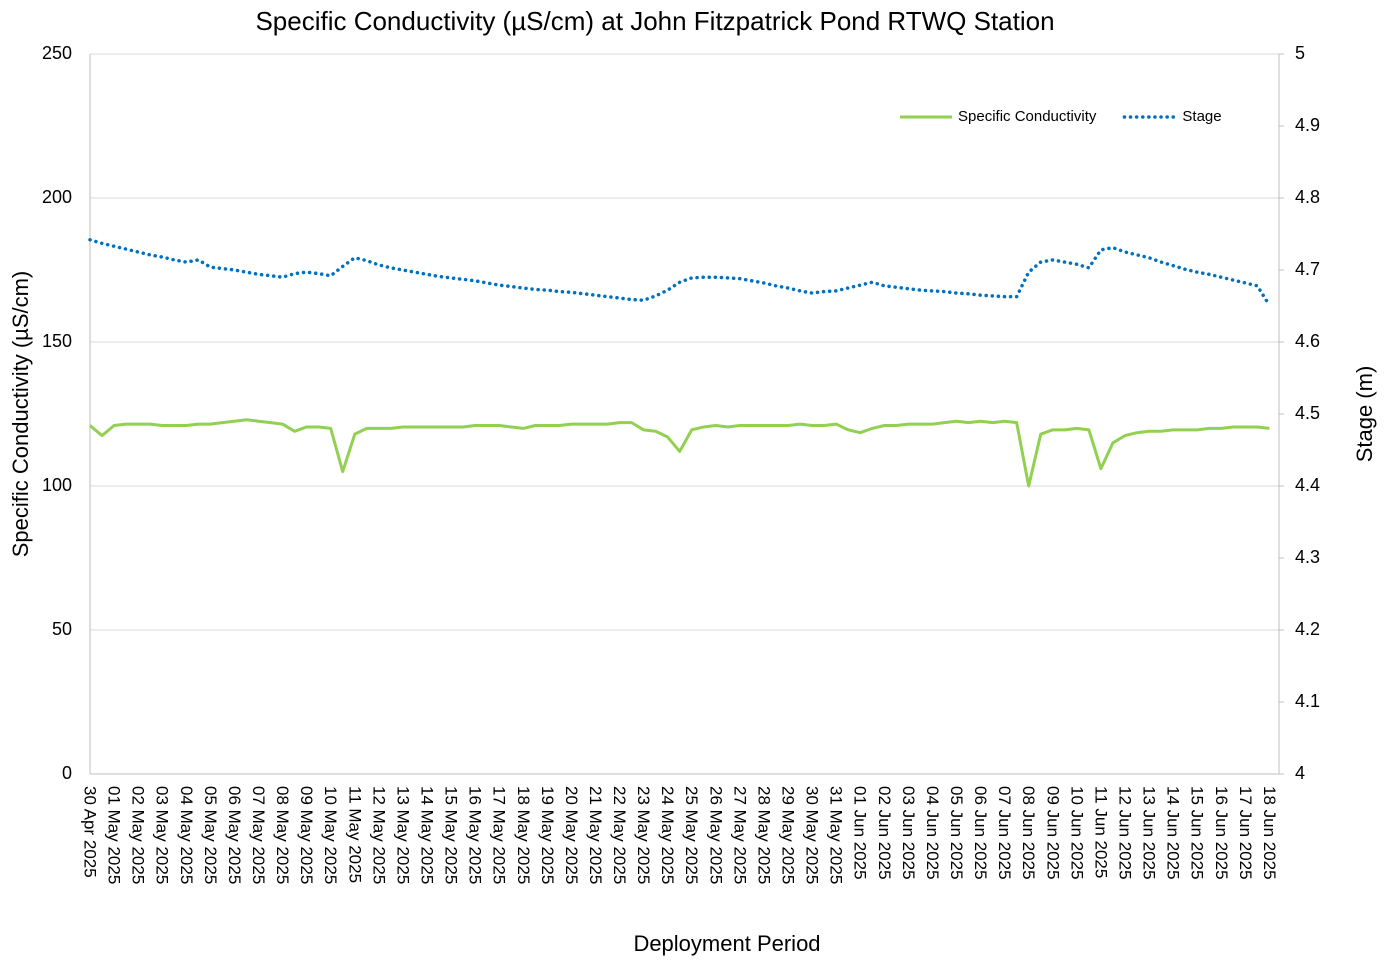 The image size is (1394, 960). I want to click on y2-tick-label: 4.7, so click(1307, 269).